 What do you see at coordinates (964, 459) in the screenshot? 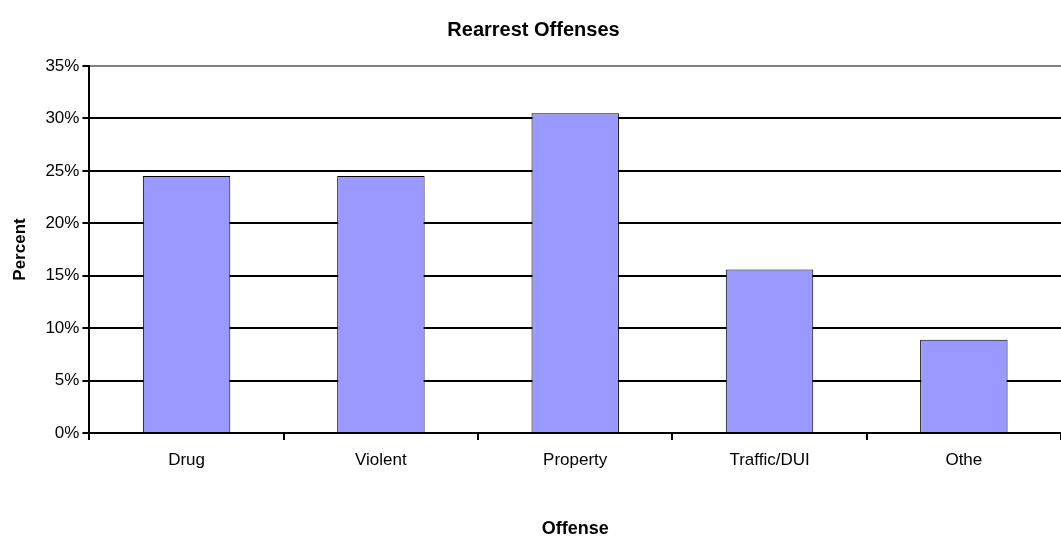
I see `x-tick-label: Othe` at bounding box center [964, 459].